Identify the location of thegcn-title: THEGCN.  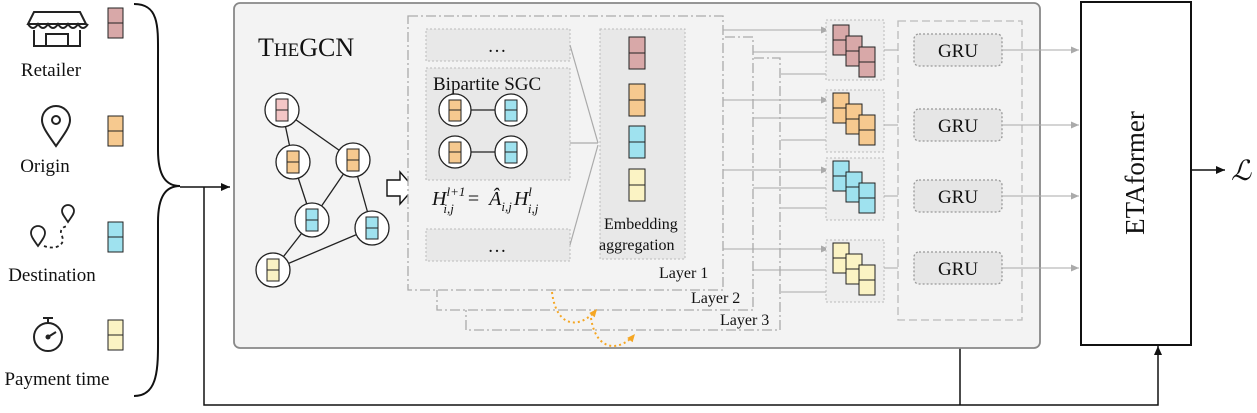
(306, 47).